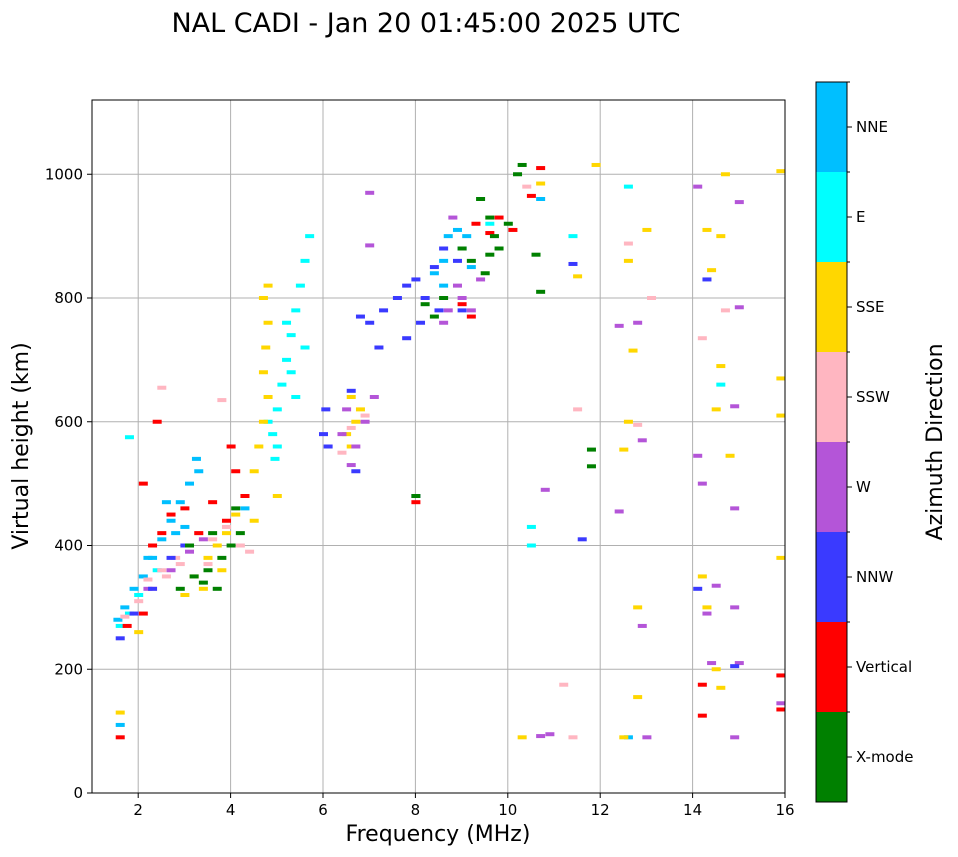 Image resolution: width=958 pixels, height=857 pixels. I want to click on x-axis-label: Frequency (MHz), so click(438, 834).